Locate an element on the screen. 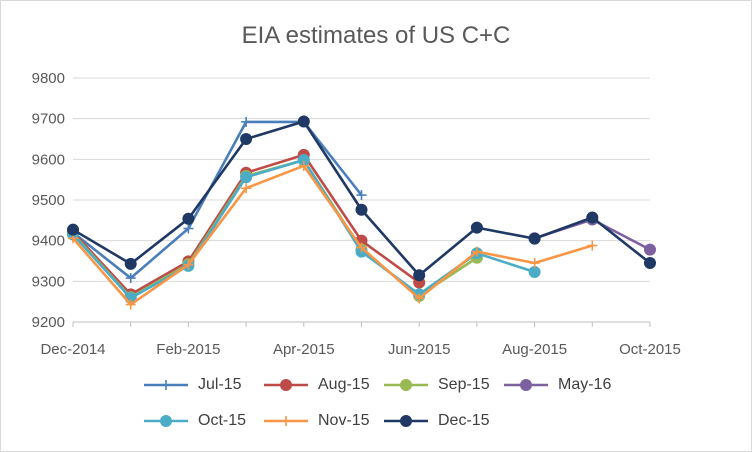 The width and height of the screenshot is (752, 452). legend-item: Jul-15 is located at coordinates (200, 385).